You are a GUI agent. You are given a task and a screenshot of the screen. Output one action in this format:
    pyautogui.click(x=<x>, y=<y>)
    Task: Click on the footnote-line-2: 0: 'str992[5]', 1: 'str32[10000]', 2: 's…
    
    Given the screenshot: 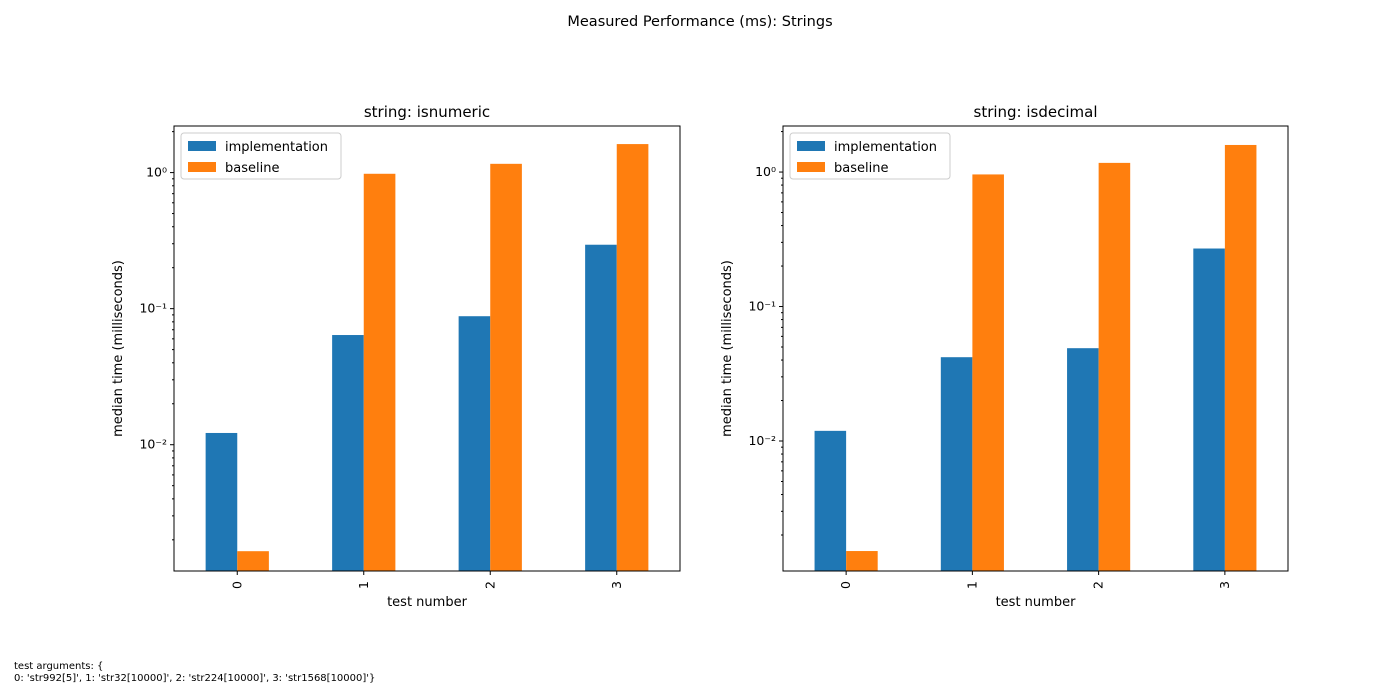 What is the action you would take?
    pyautogui.click(x=195, y=678)
    